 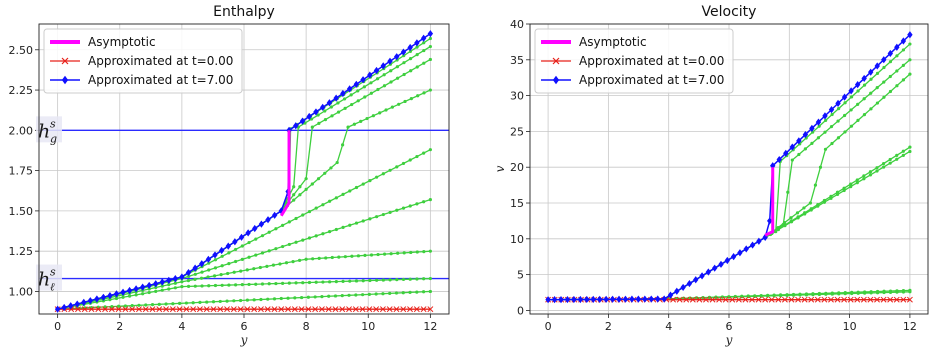 I want to click on y-tick-label: 1.00, so click(x=21, y=291).